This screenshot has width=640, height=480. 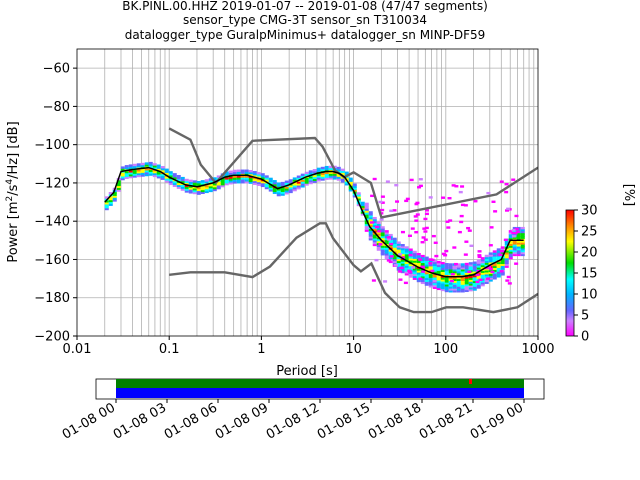 What do you see at coordinates (89, 421) in the screenshot?
I see `timeline-tick-label: 01-08 00` at bounding box center [89, 421].